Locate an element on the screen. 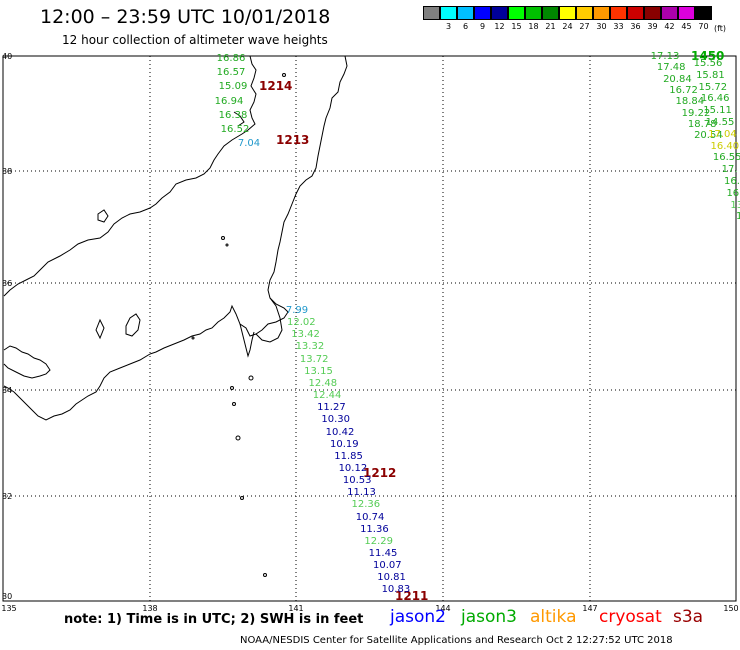 The width and height of the screenshot is (740, 650). swh-value-1450: 16. is located at coordinates (732, 181).